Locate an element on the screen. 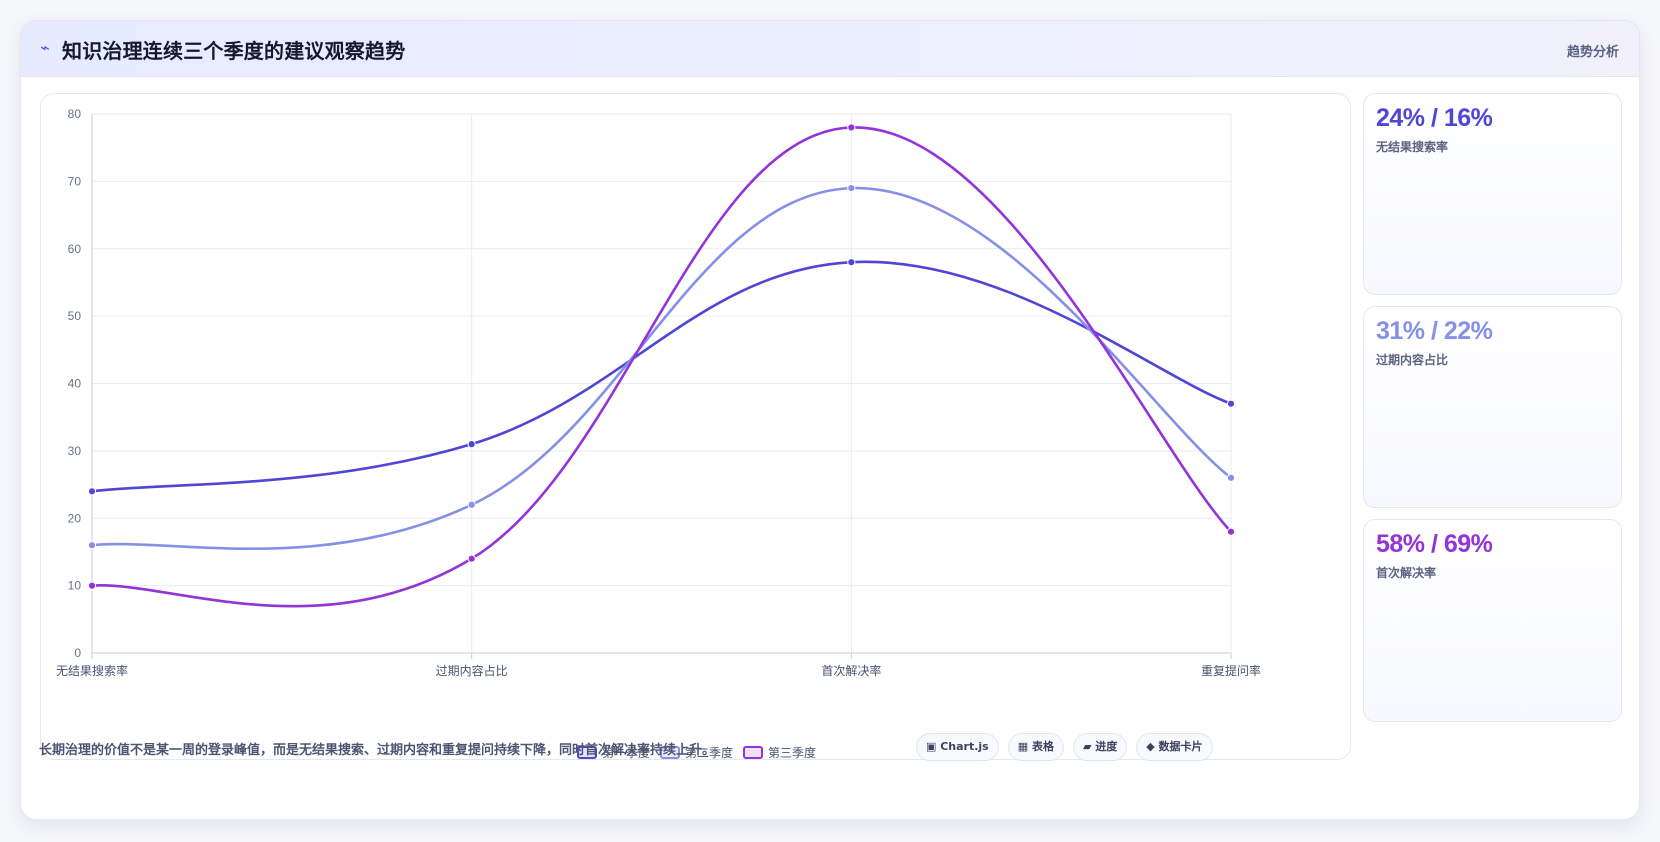  y-tick-label: 70 is located at coordinates (75, 181).